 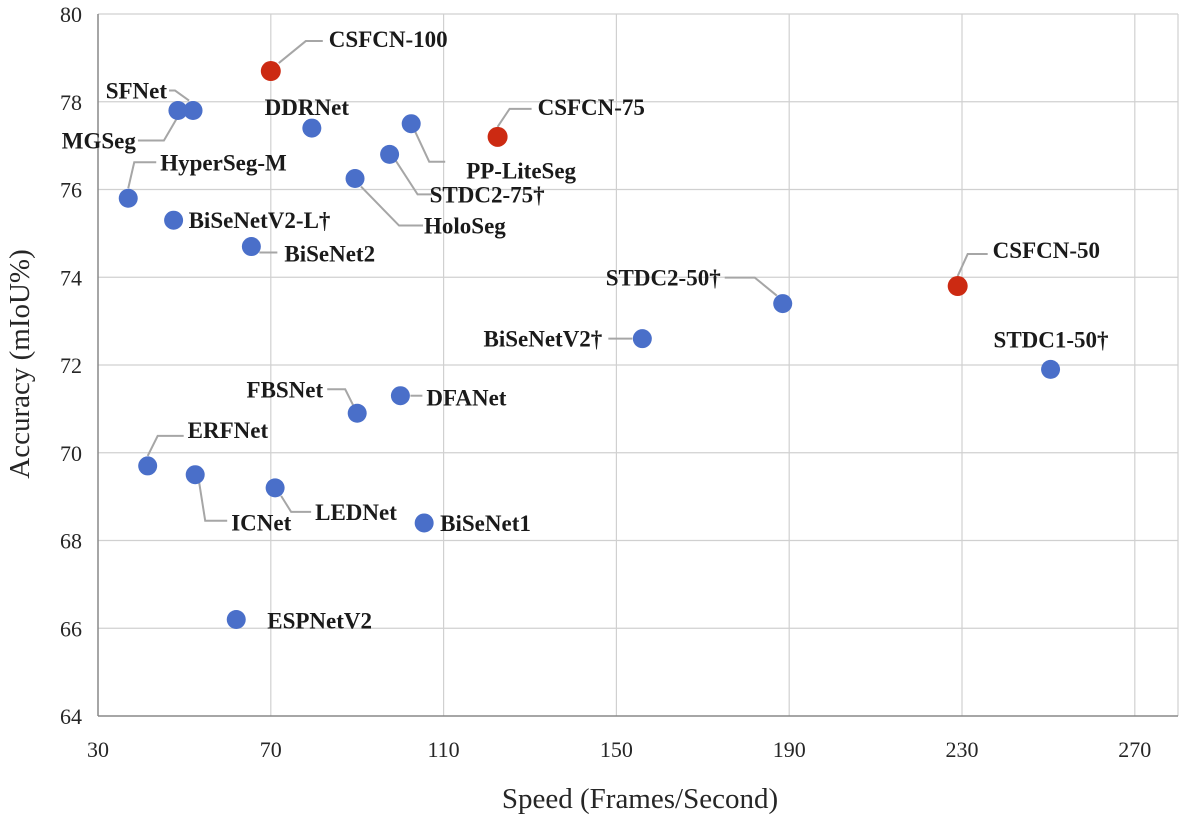 I want to click on point-label: PP-LiteSeg, so click(x=521, y=171).